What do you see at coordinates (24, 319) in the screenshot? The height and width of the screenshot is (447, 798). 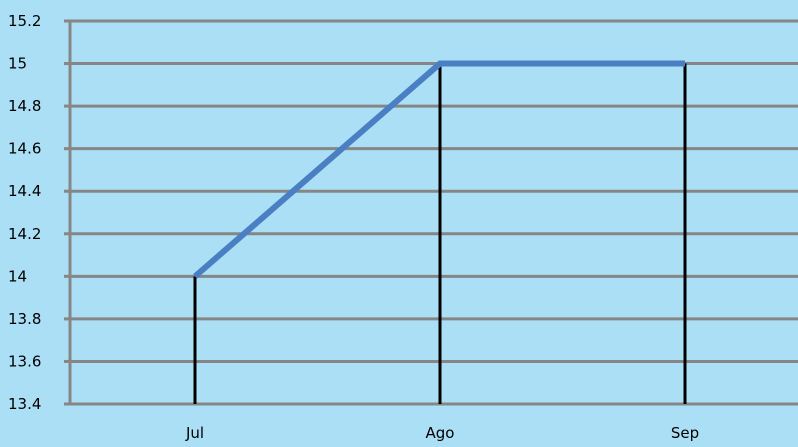 I see `y-tick-label: 13.8` at bounding box center [24, 319].